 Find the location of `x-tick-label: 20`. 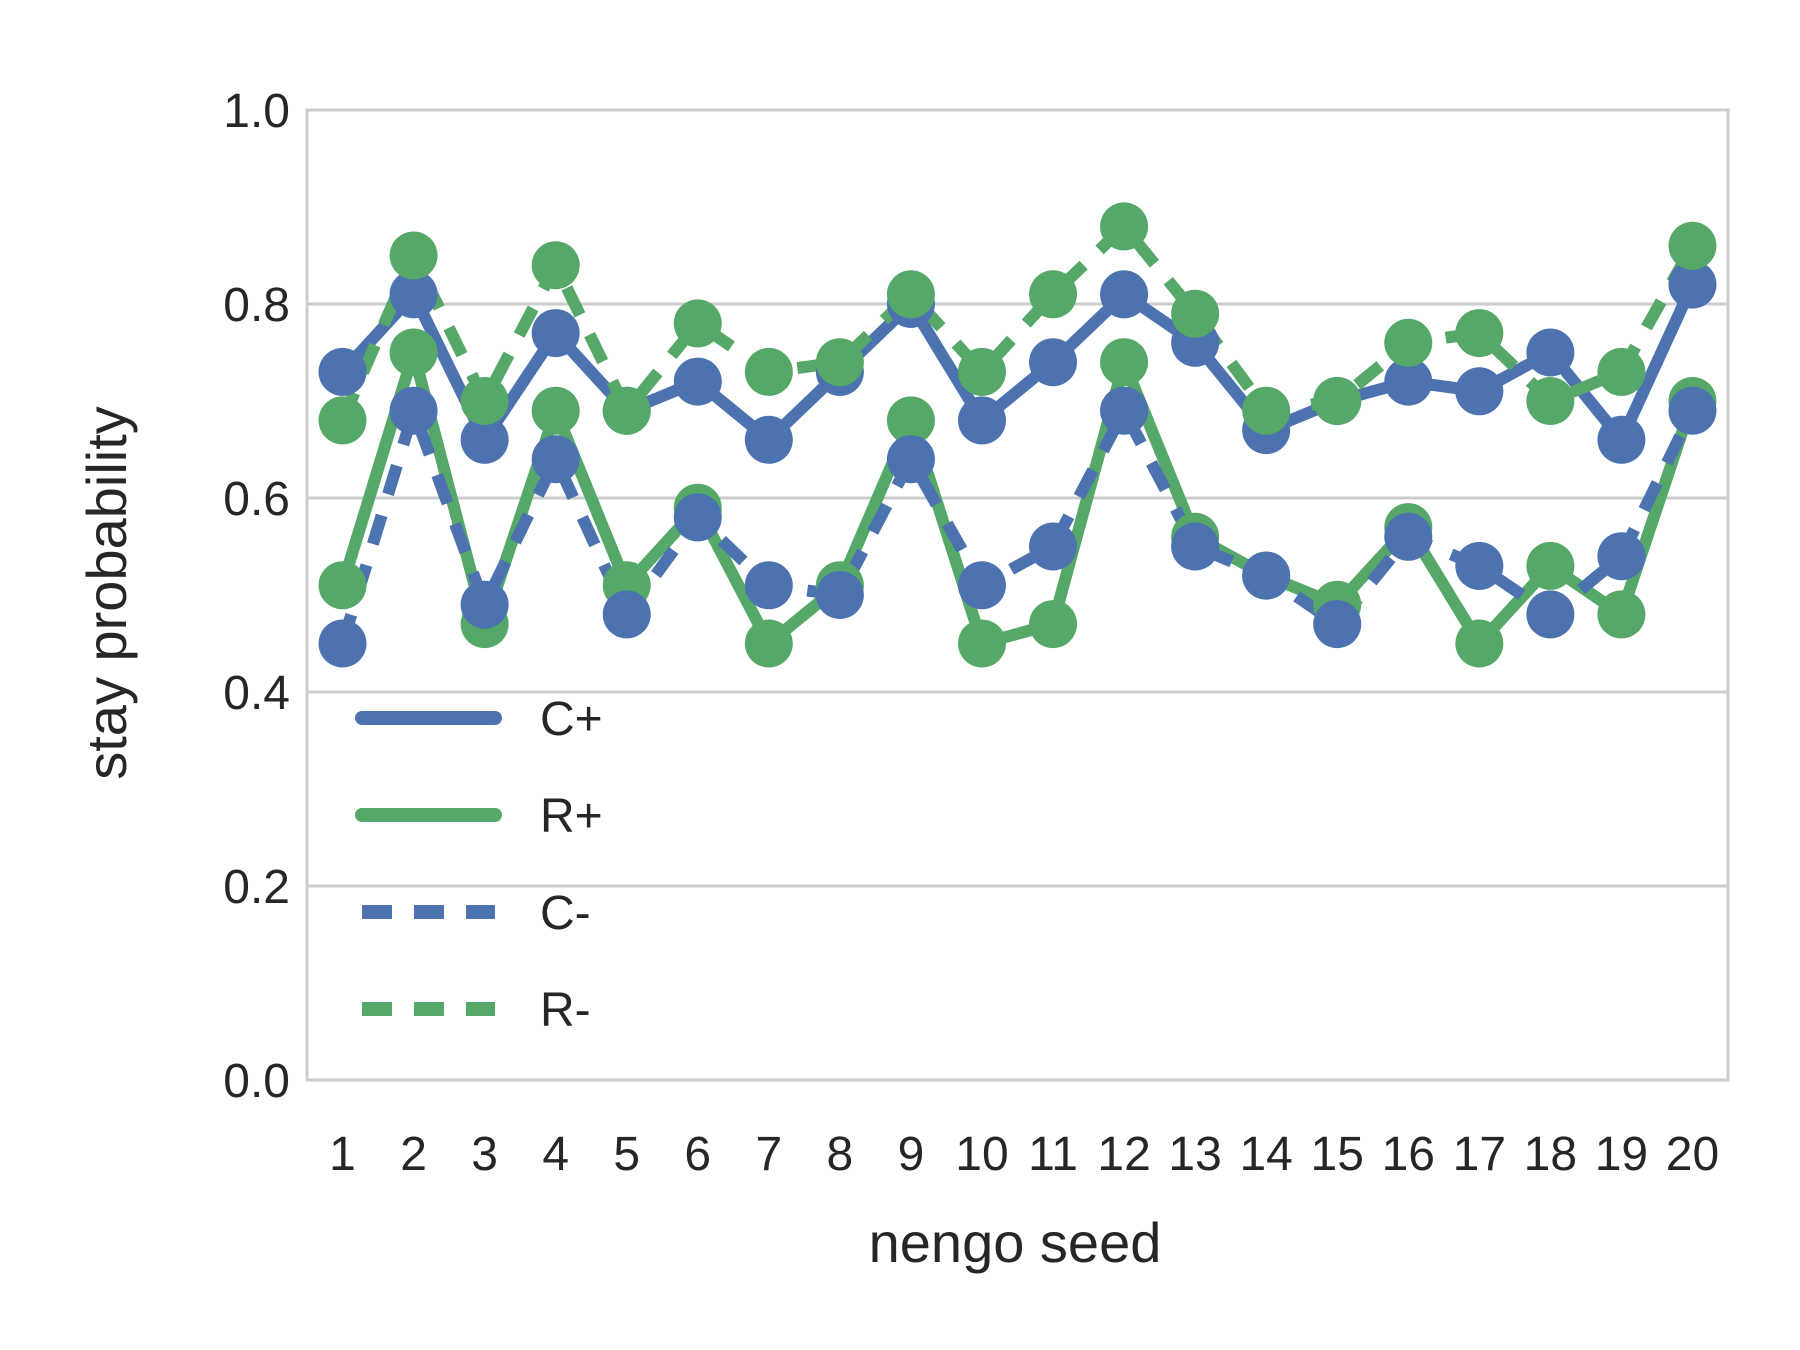

x-tick-label: 20 is located at coordinates (1692, 1154).